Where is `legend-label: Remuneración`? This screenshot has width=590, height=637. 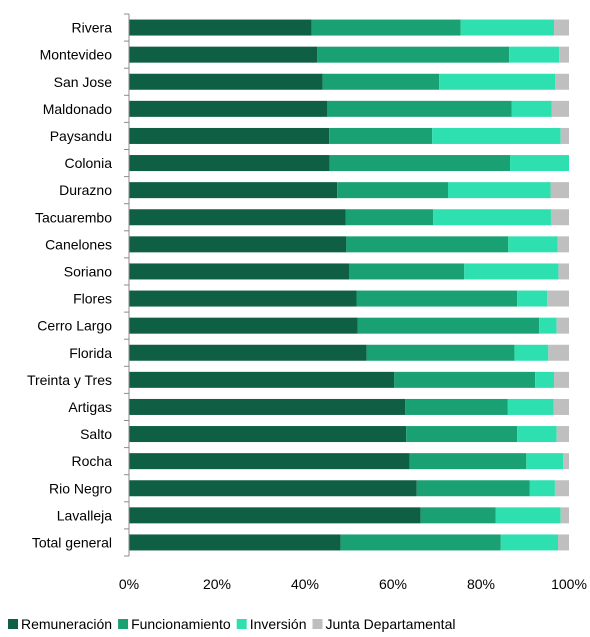
legend-label: Remuneración is located at coordinates (66, 624).